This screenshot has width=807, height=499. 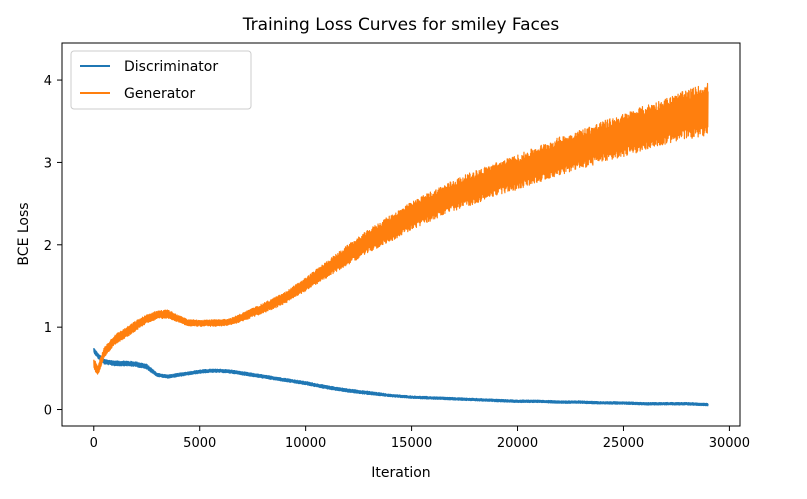 What do you see at coordinates (623, 443) in the screenshot?
I see `x-tick-label: 25000` at bounding box center [623, 443].